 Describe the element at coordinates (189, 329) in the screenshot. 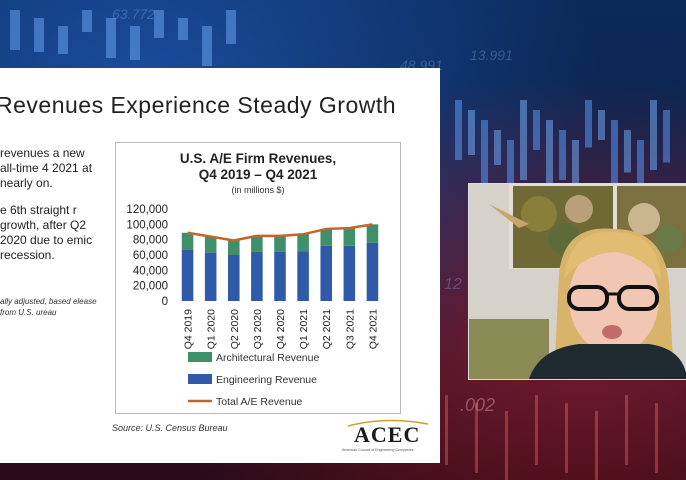

I see `x-tick-label: Q4 2019` at that location.